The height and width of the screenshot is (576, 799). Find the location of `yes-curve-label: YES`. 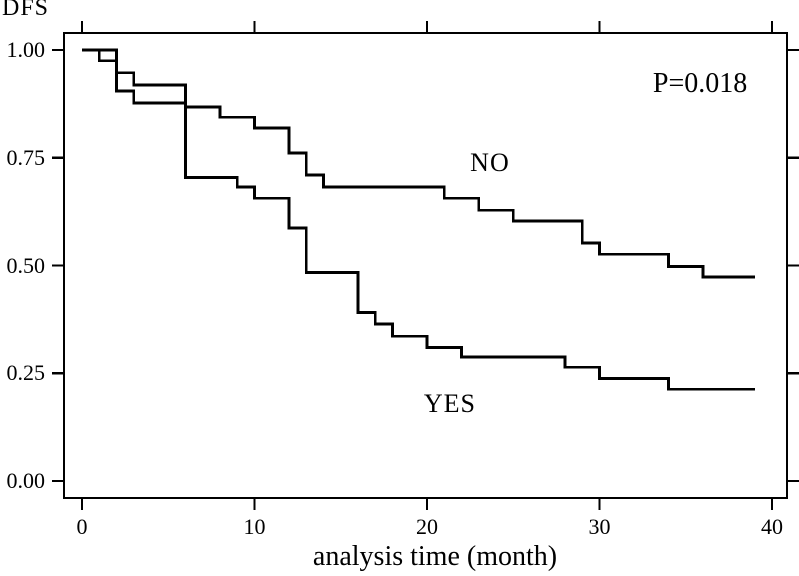

yes-curve-label: YES is located at coordinates (449, 403).